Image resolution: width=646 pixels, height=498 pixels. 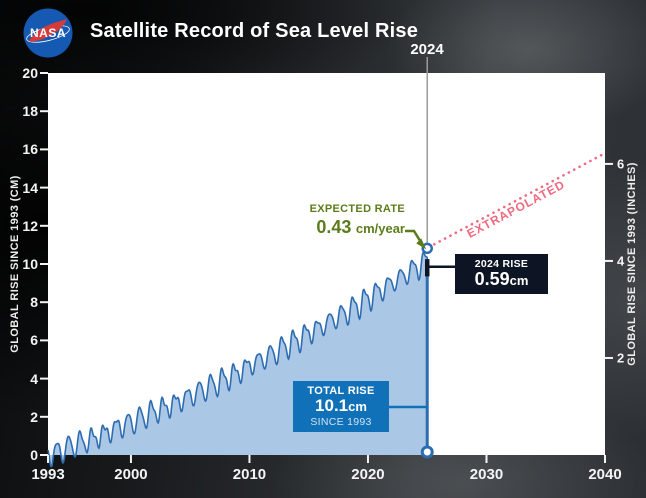 What do you see at coordinates (427, 49) in the screenshot?
I see `year-2024-marker-label: 2024` at bounding box center [427, 49].